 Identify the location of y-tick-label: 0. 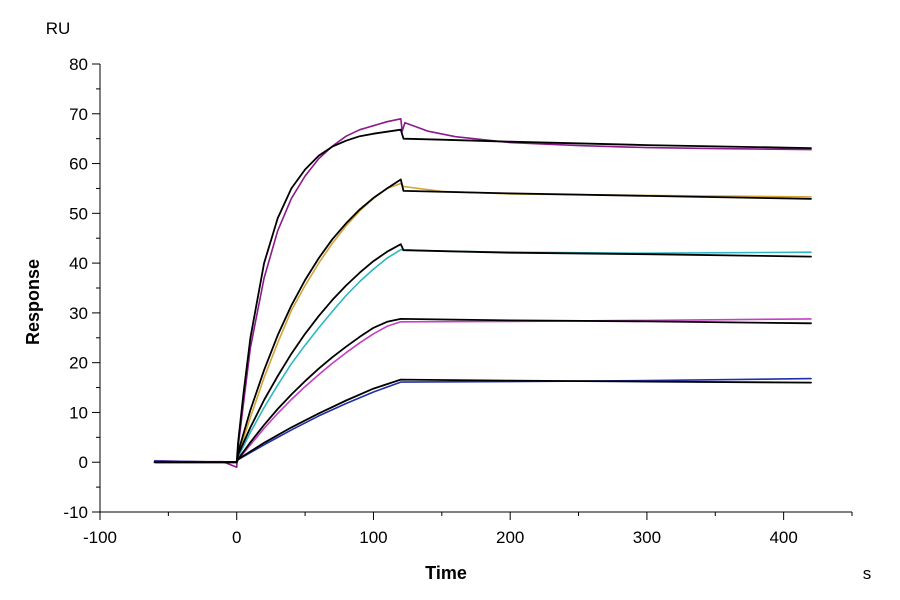
(83, 462).